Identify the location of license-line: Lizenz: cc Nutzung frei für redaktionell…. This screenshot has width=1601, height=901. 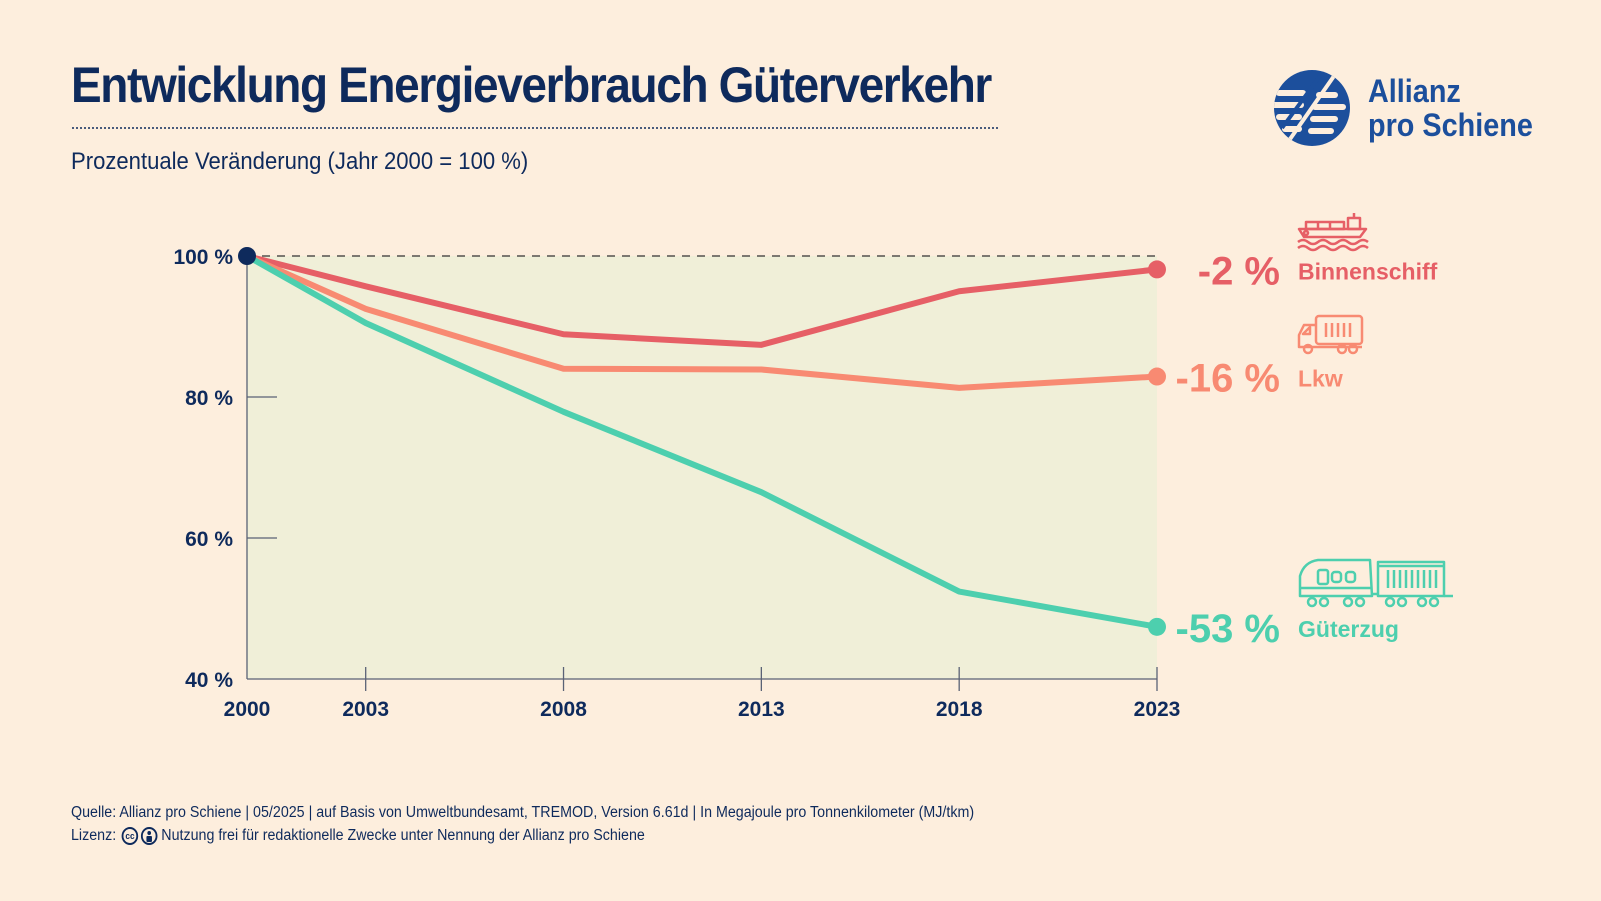
(522, 835).